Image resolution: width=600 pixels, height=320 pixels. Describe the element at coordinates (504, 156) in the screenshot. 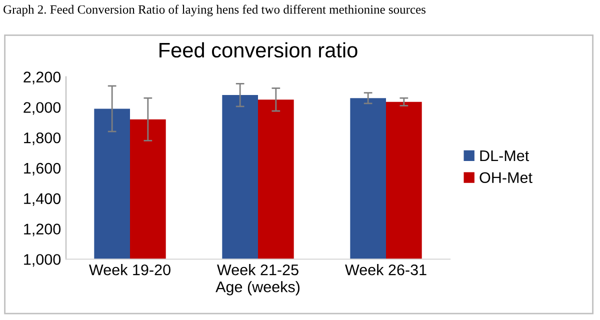

I see `legend-label: DL-Met` at that location.